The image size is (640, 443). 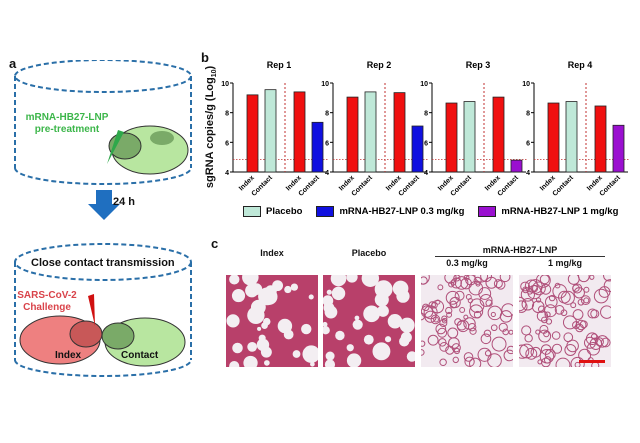 I want to click on syringe-icon, so click(x=115, y=147).